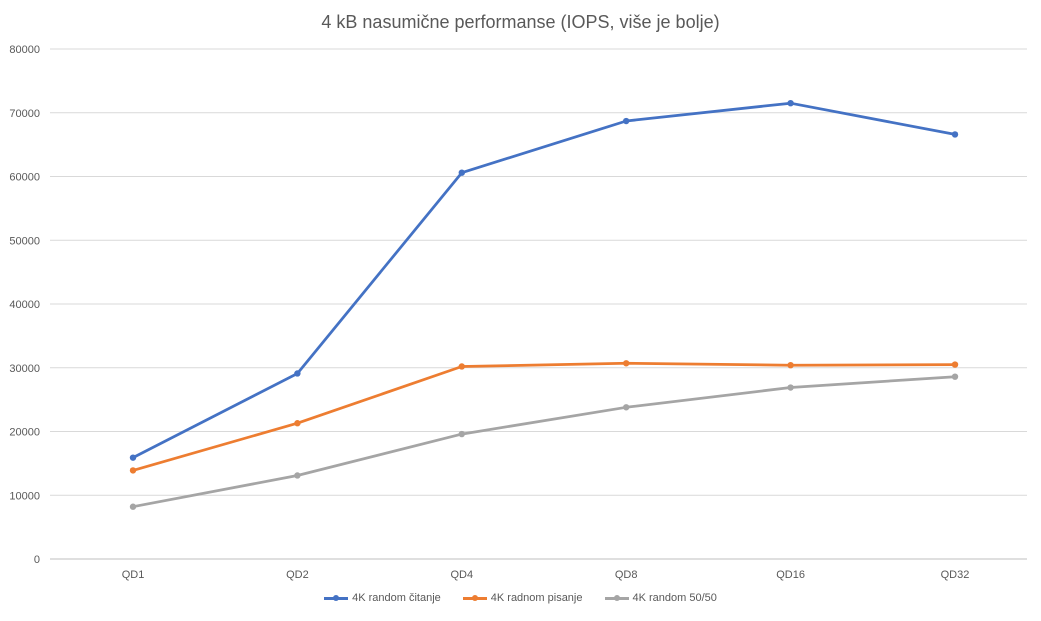 Image resolution: width=1041 pixels, height=621 pixels. What do you see at coordinates (790, 575) in the screenshot?
I see `x-tick-label: QD16` at bounding box center [790, 575].